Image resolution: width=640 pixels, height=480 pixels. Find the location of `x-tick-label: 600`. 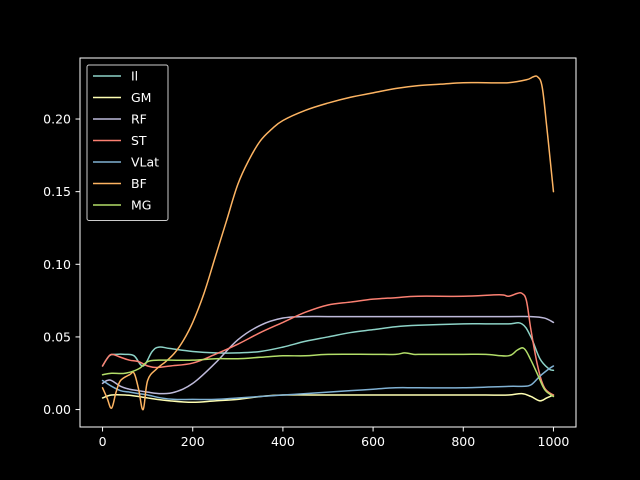

x-tick-label: 600 is located at coordinates (373, 441).